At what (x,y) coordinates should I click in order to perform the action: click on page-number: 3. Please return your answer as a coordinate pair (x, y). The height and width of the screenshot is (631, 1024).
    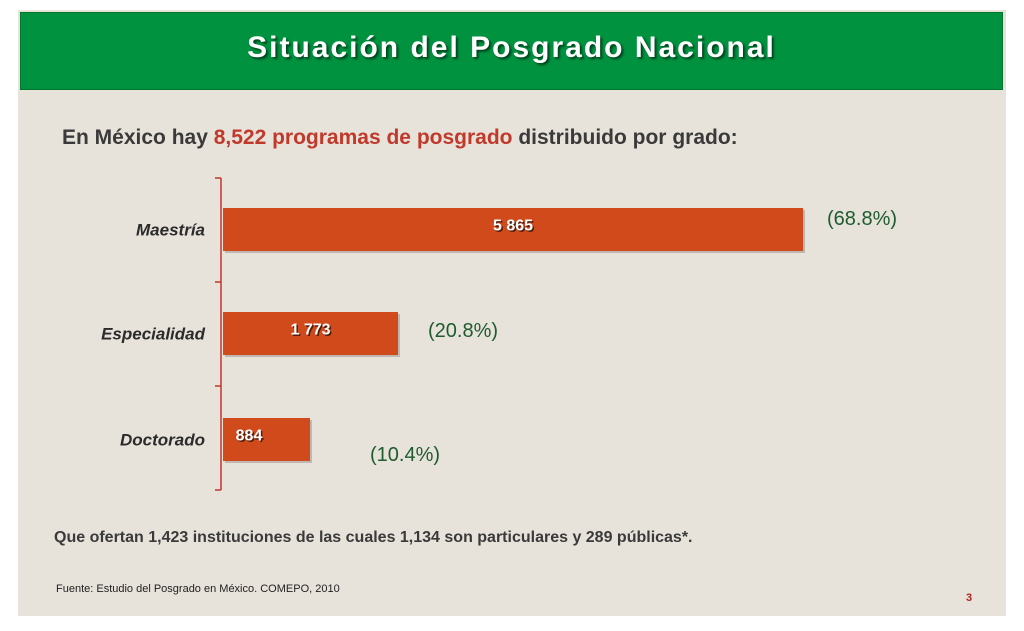
    Looking at the image, I should click on (969, 598).